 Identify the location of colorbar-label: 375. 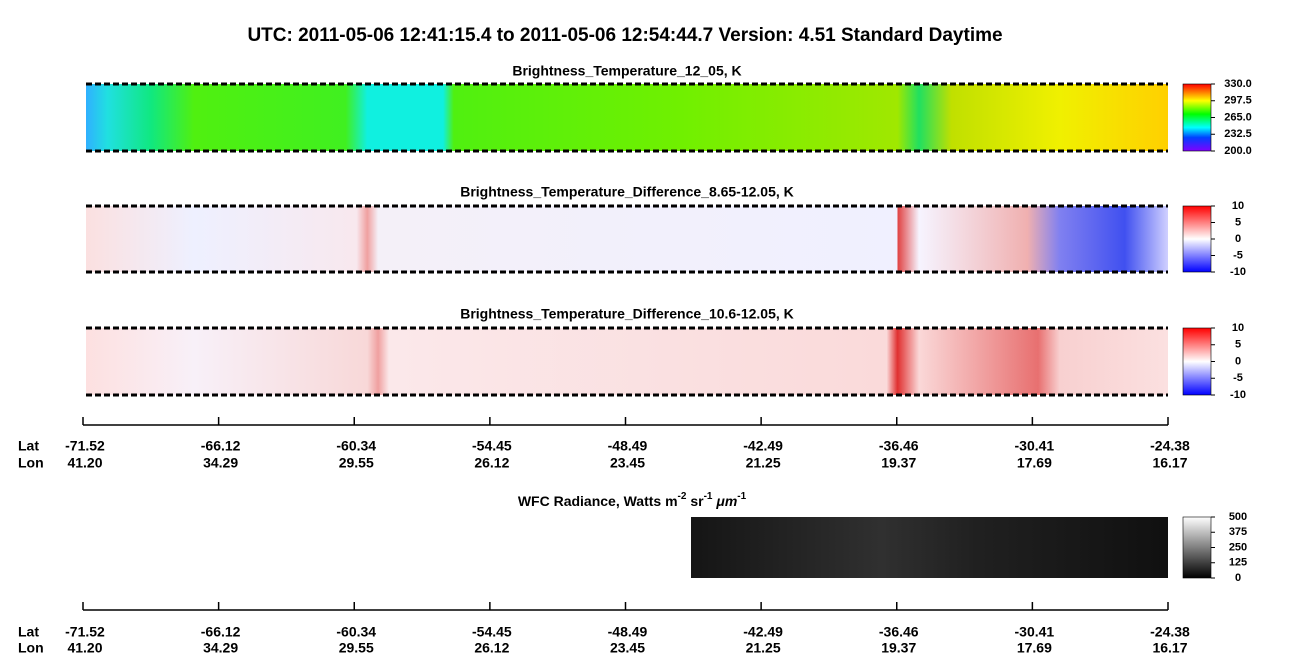
(1238, 532).